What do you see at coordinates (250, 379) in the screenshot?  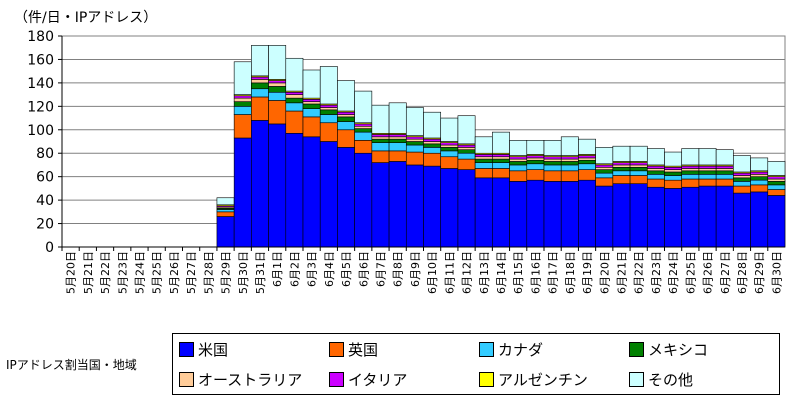 I see `legend-label: オーストラリア` at bounding box center [250, 379].